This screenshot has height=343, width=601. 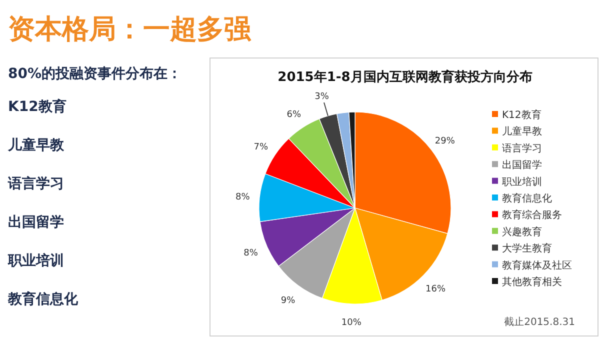 I want to click on data-label: 6%, so click(x=294, y=115).